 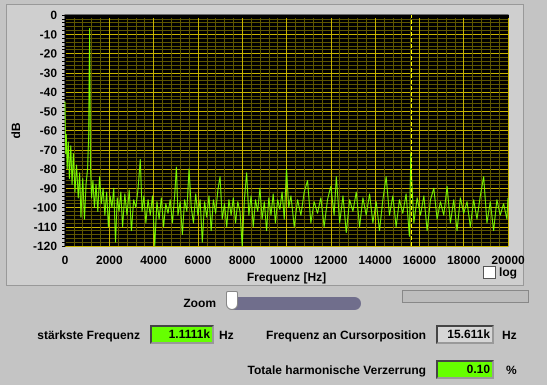 What do you see at coordinates (189, 334) in the screenshot?
I see `text: 1.1111k` at bounding box center [189, 334].